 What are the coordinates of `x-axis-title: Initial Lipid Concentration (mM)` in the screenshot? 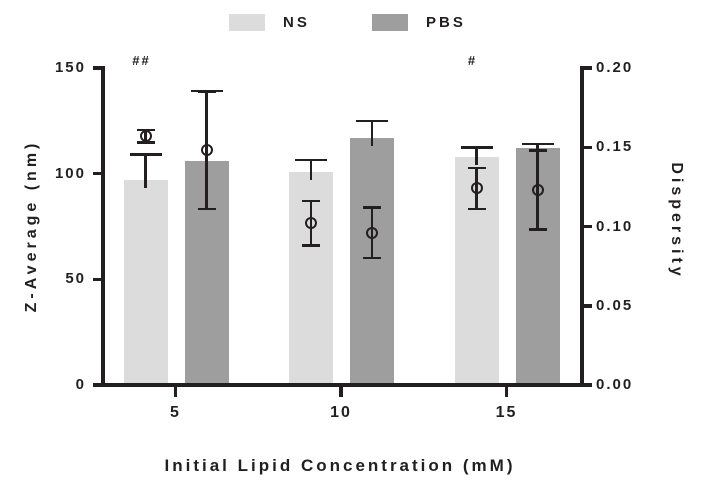 It's located at (340, 465).